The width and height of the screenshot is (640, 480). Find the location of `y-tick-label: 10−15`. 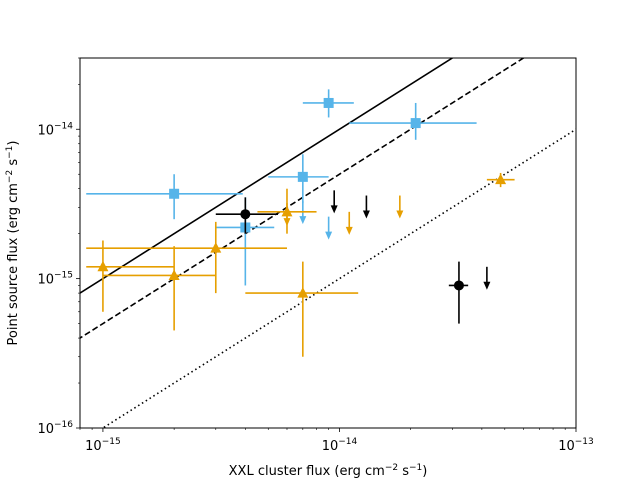

y-tick-label: 10−15 is located at coordinates (55, 279).